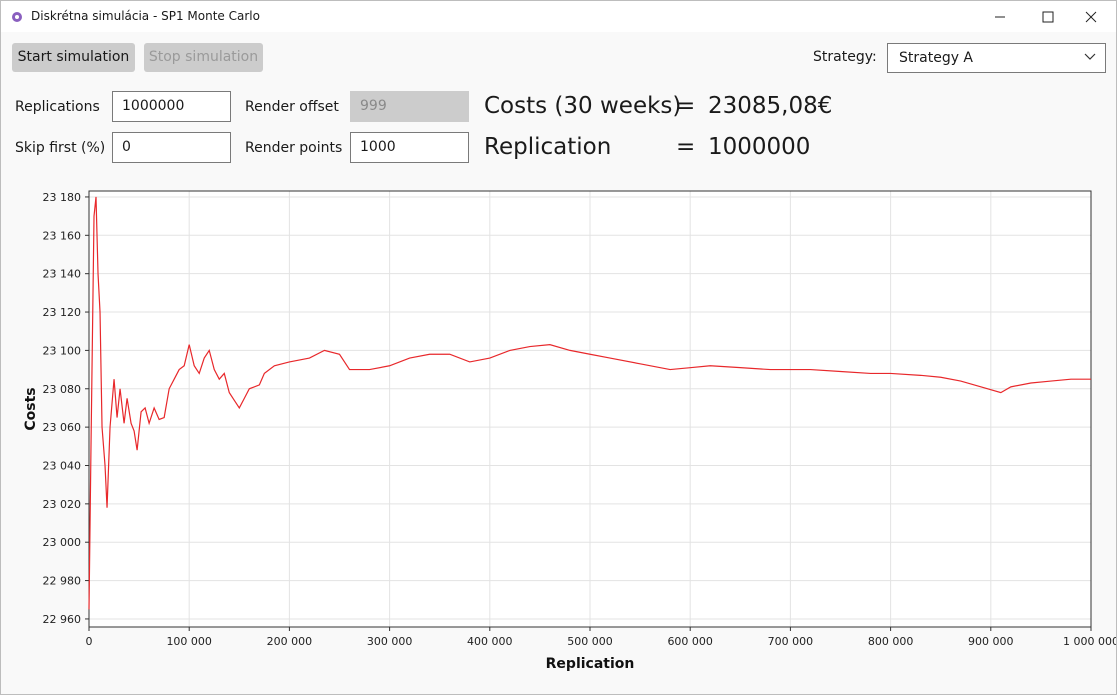 This screenshot has height=695, width=1117. I want to click on title-bar, so click(558, 16).